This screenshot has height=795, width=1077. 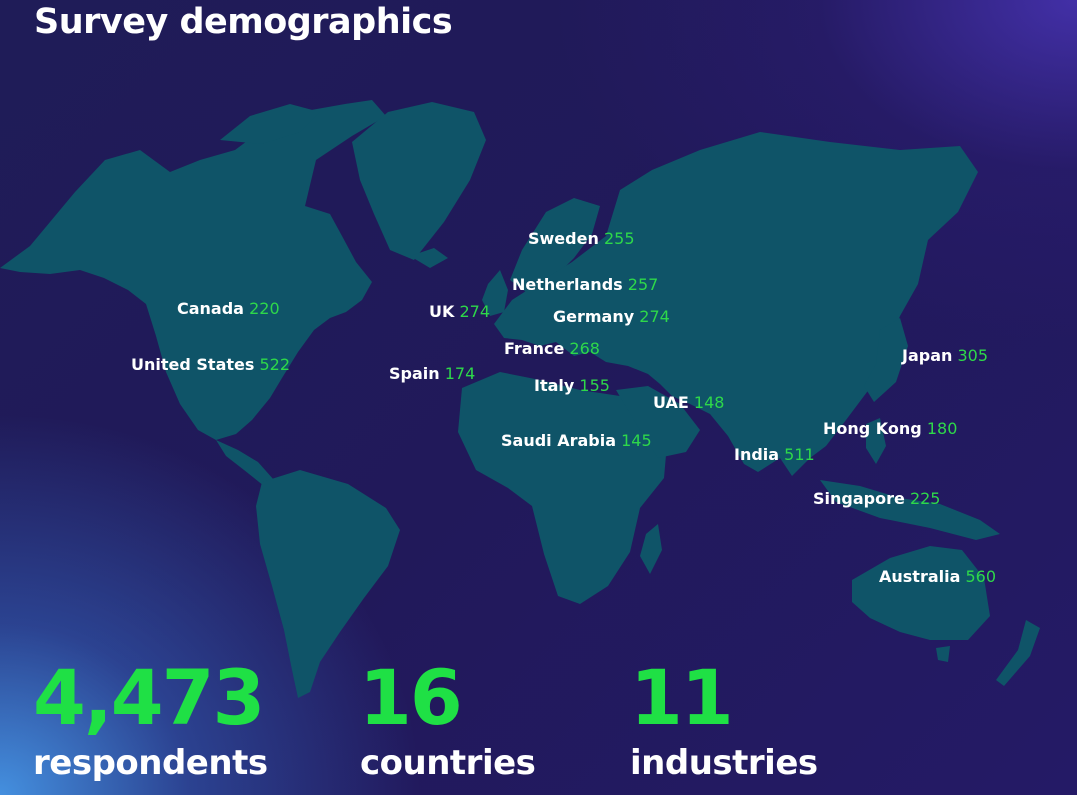 I want to click on country-count: 220, so click(x=264, y=308).